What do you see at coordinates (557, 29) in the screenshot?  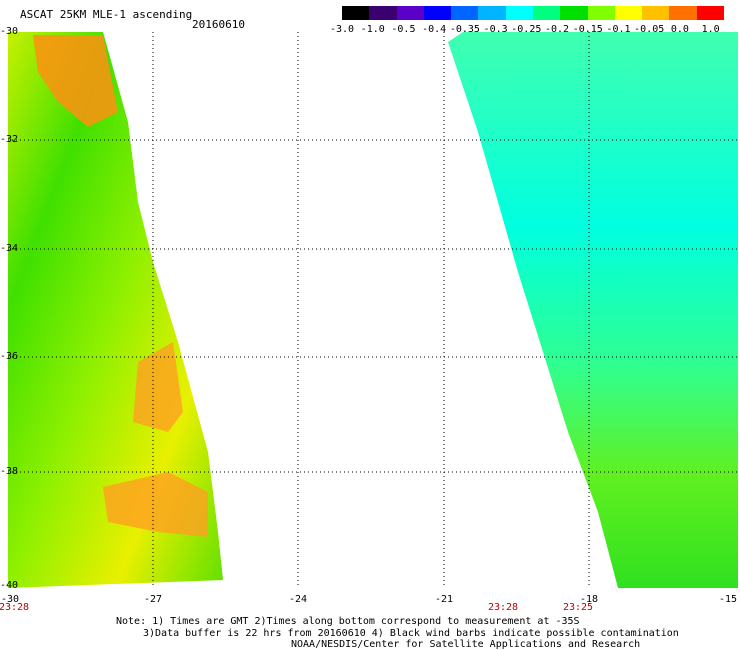 I see `colorbar-label: -0.2` at bounding box center [557, 29].